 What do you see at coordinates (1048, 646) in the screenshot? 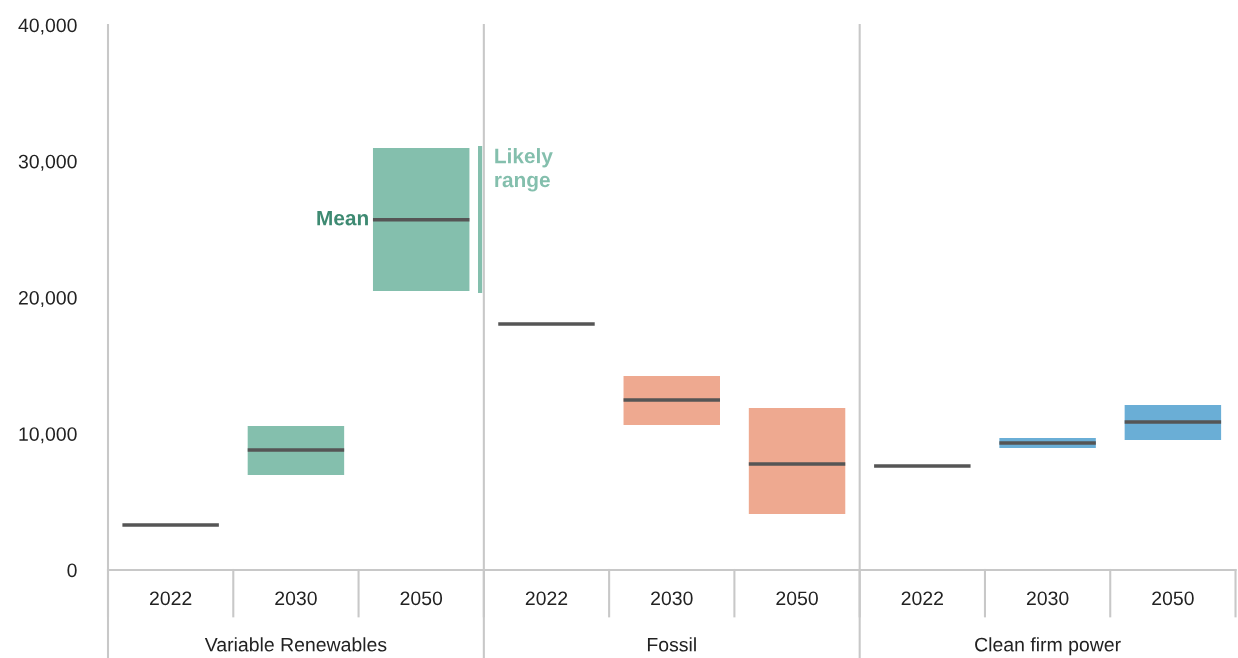
I see `text: Clean firm power` at bounding box center [1048, 646].